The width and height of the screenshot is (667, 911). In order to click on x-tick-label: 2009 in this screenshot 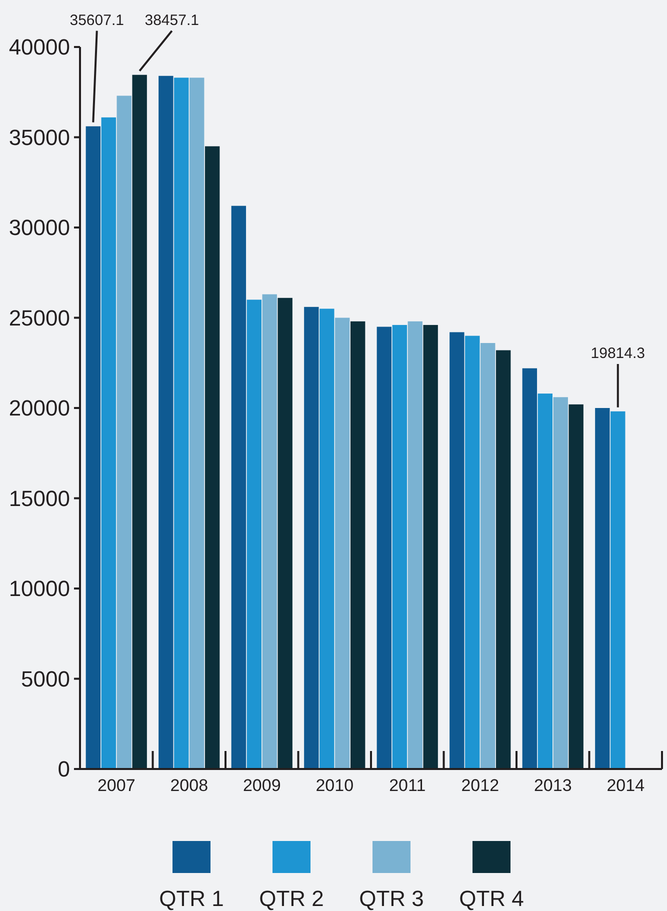, I will do `click(261, 785)`.